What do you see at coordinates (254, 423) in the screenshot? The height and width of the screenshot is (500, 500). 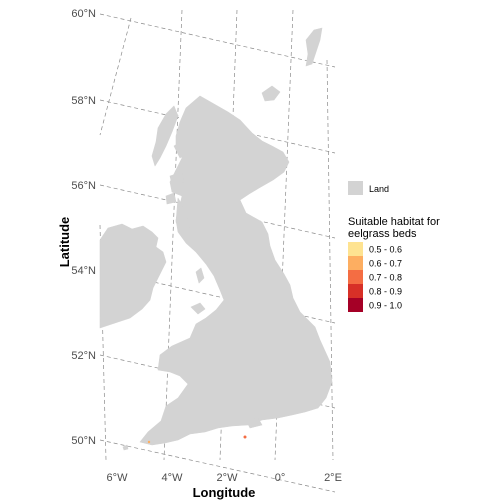 I see `land-isle-of-wight` at bounding box center [254, 423].